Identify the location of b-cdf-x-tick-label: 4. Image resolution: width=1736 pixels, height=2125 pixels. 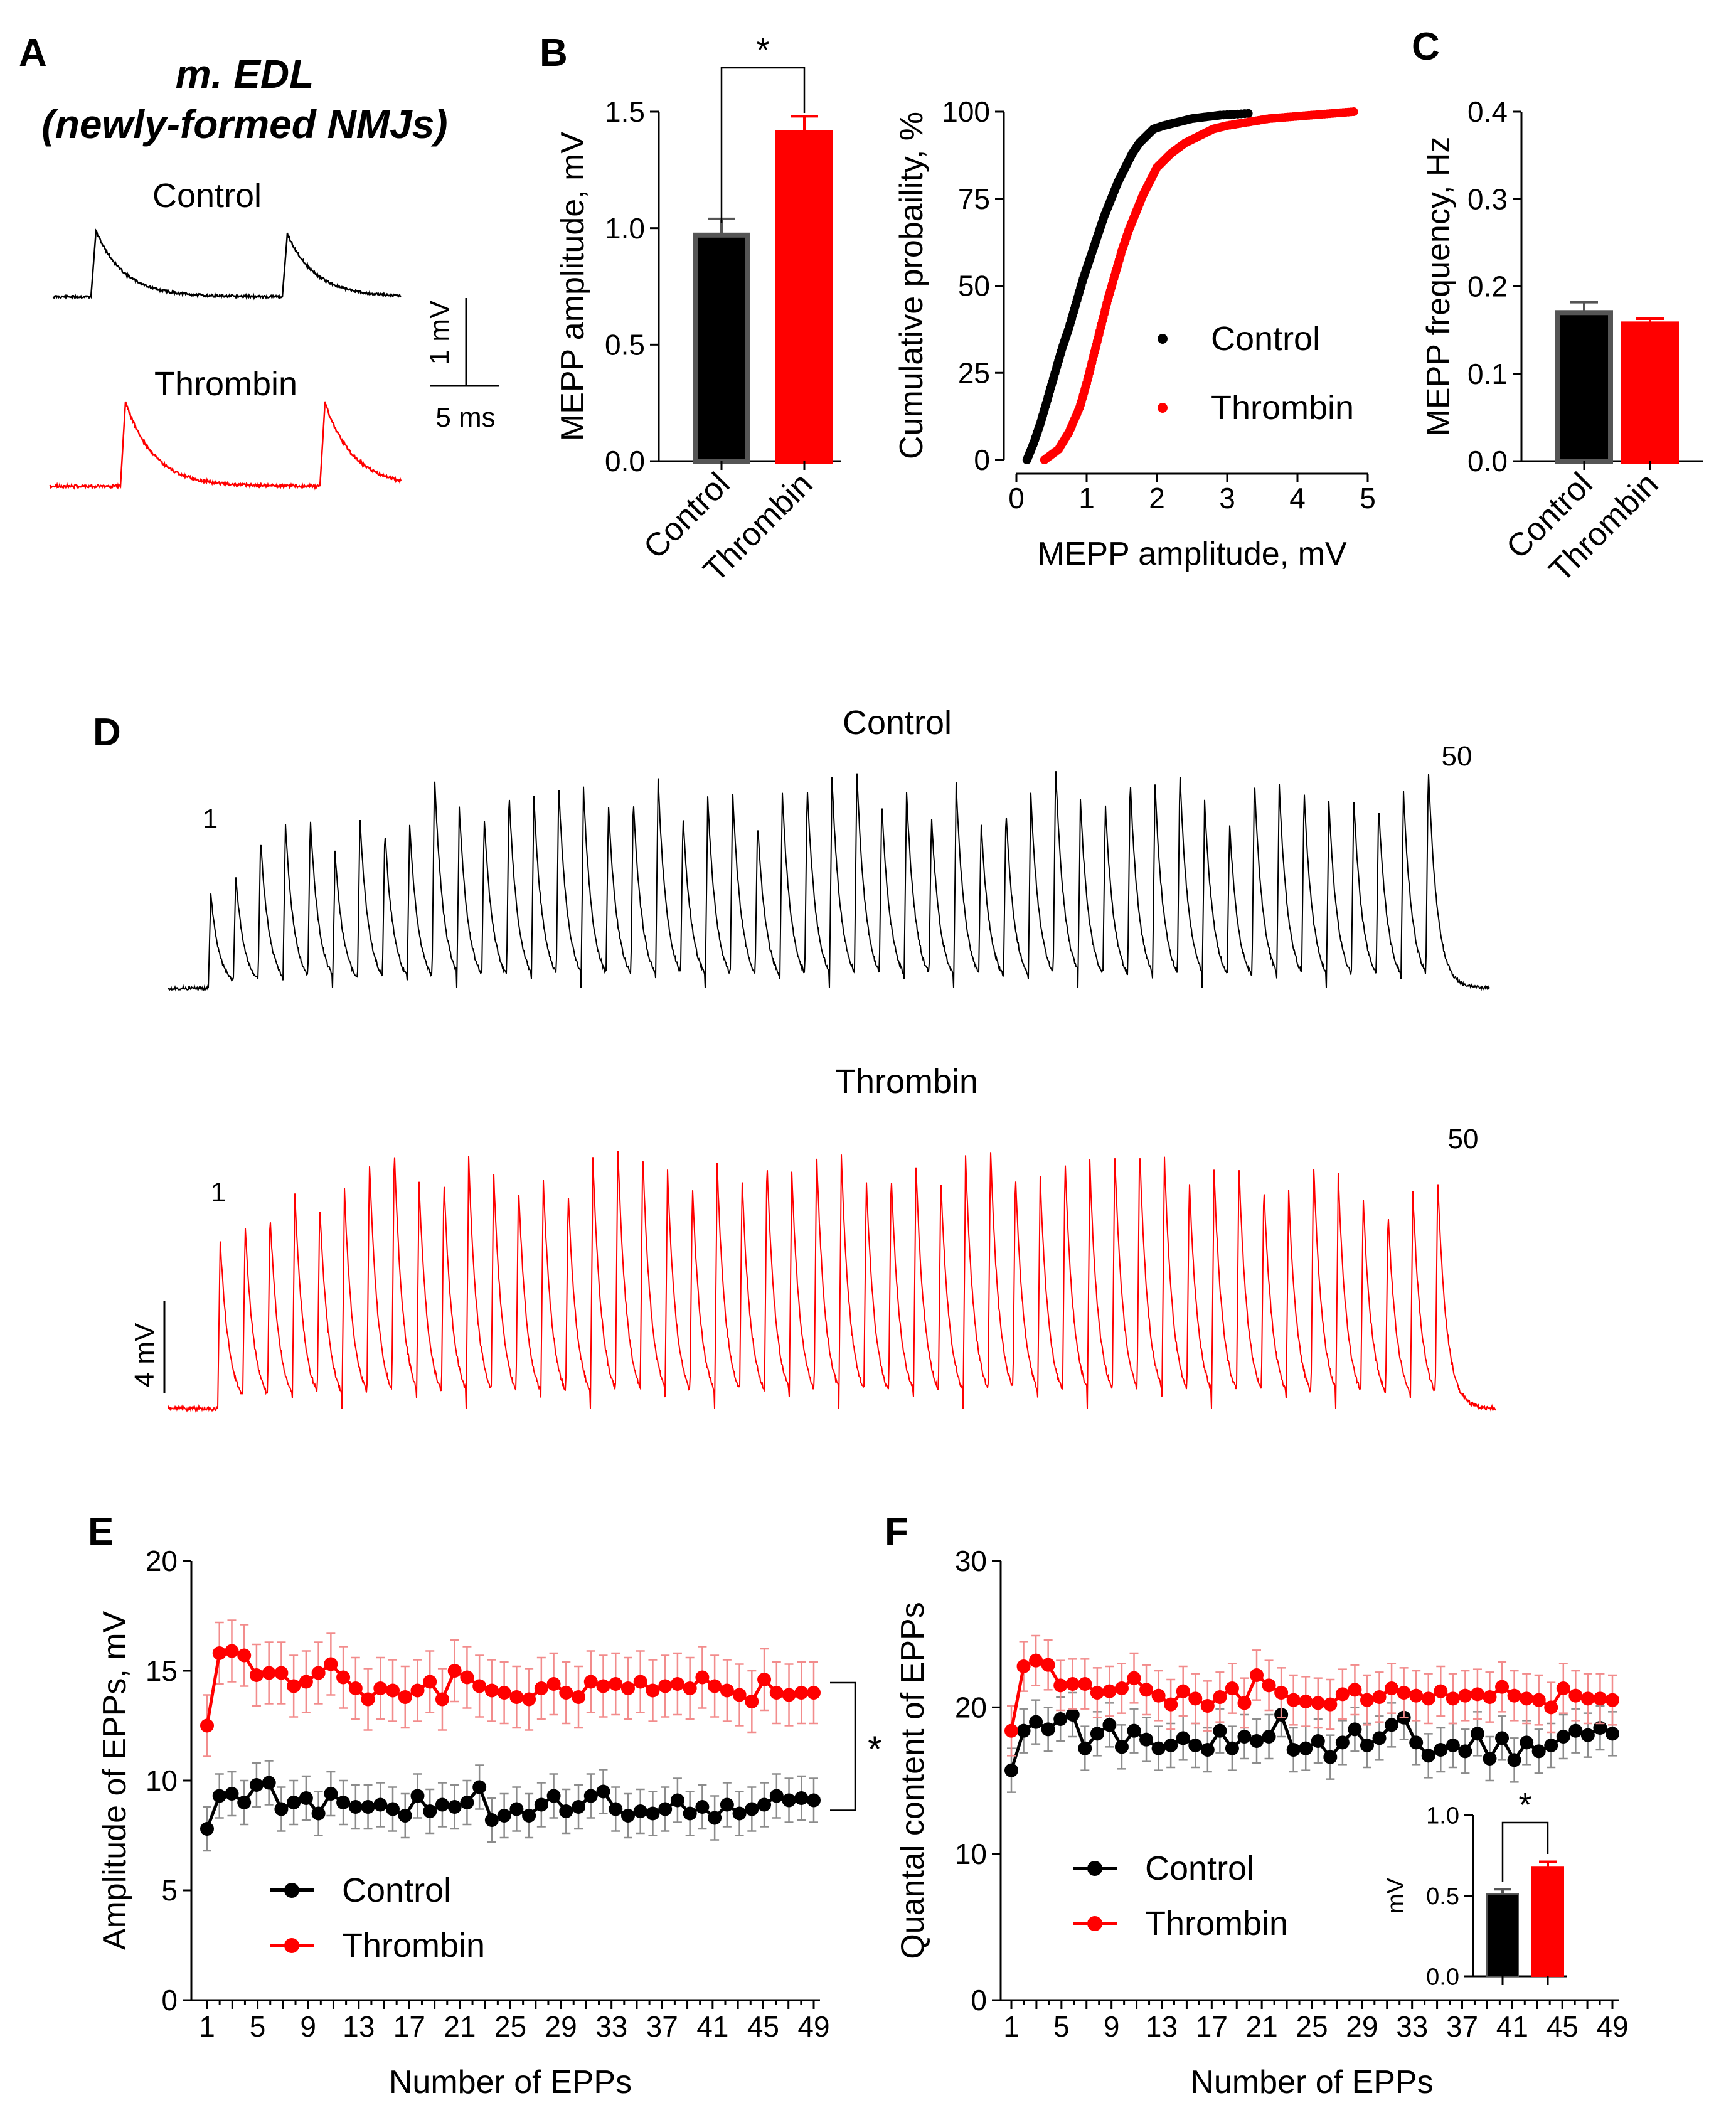
(1297, 498).